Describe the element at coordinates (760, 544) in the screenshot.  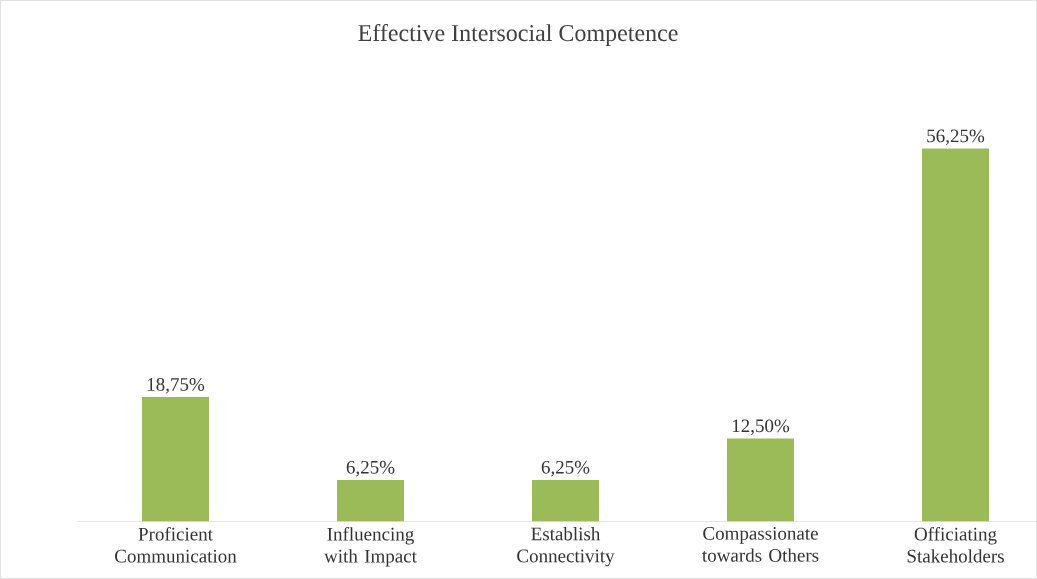
I see `x-tick-label: Compassionate towards Others` at that location.